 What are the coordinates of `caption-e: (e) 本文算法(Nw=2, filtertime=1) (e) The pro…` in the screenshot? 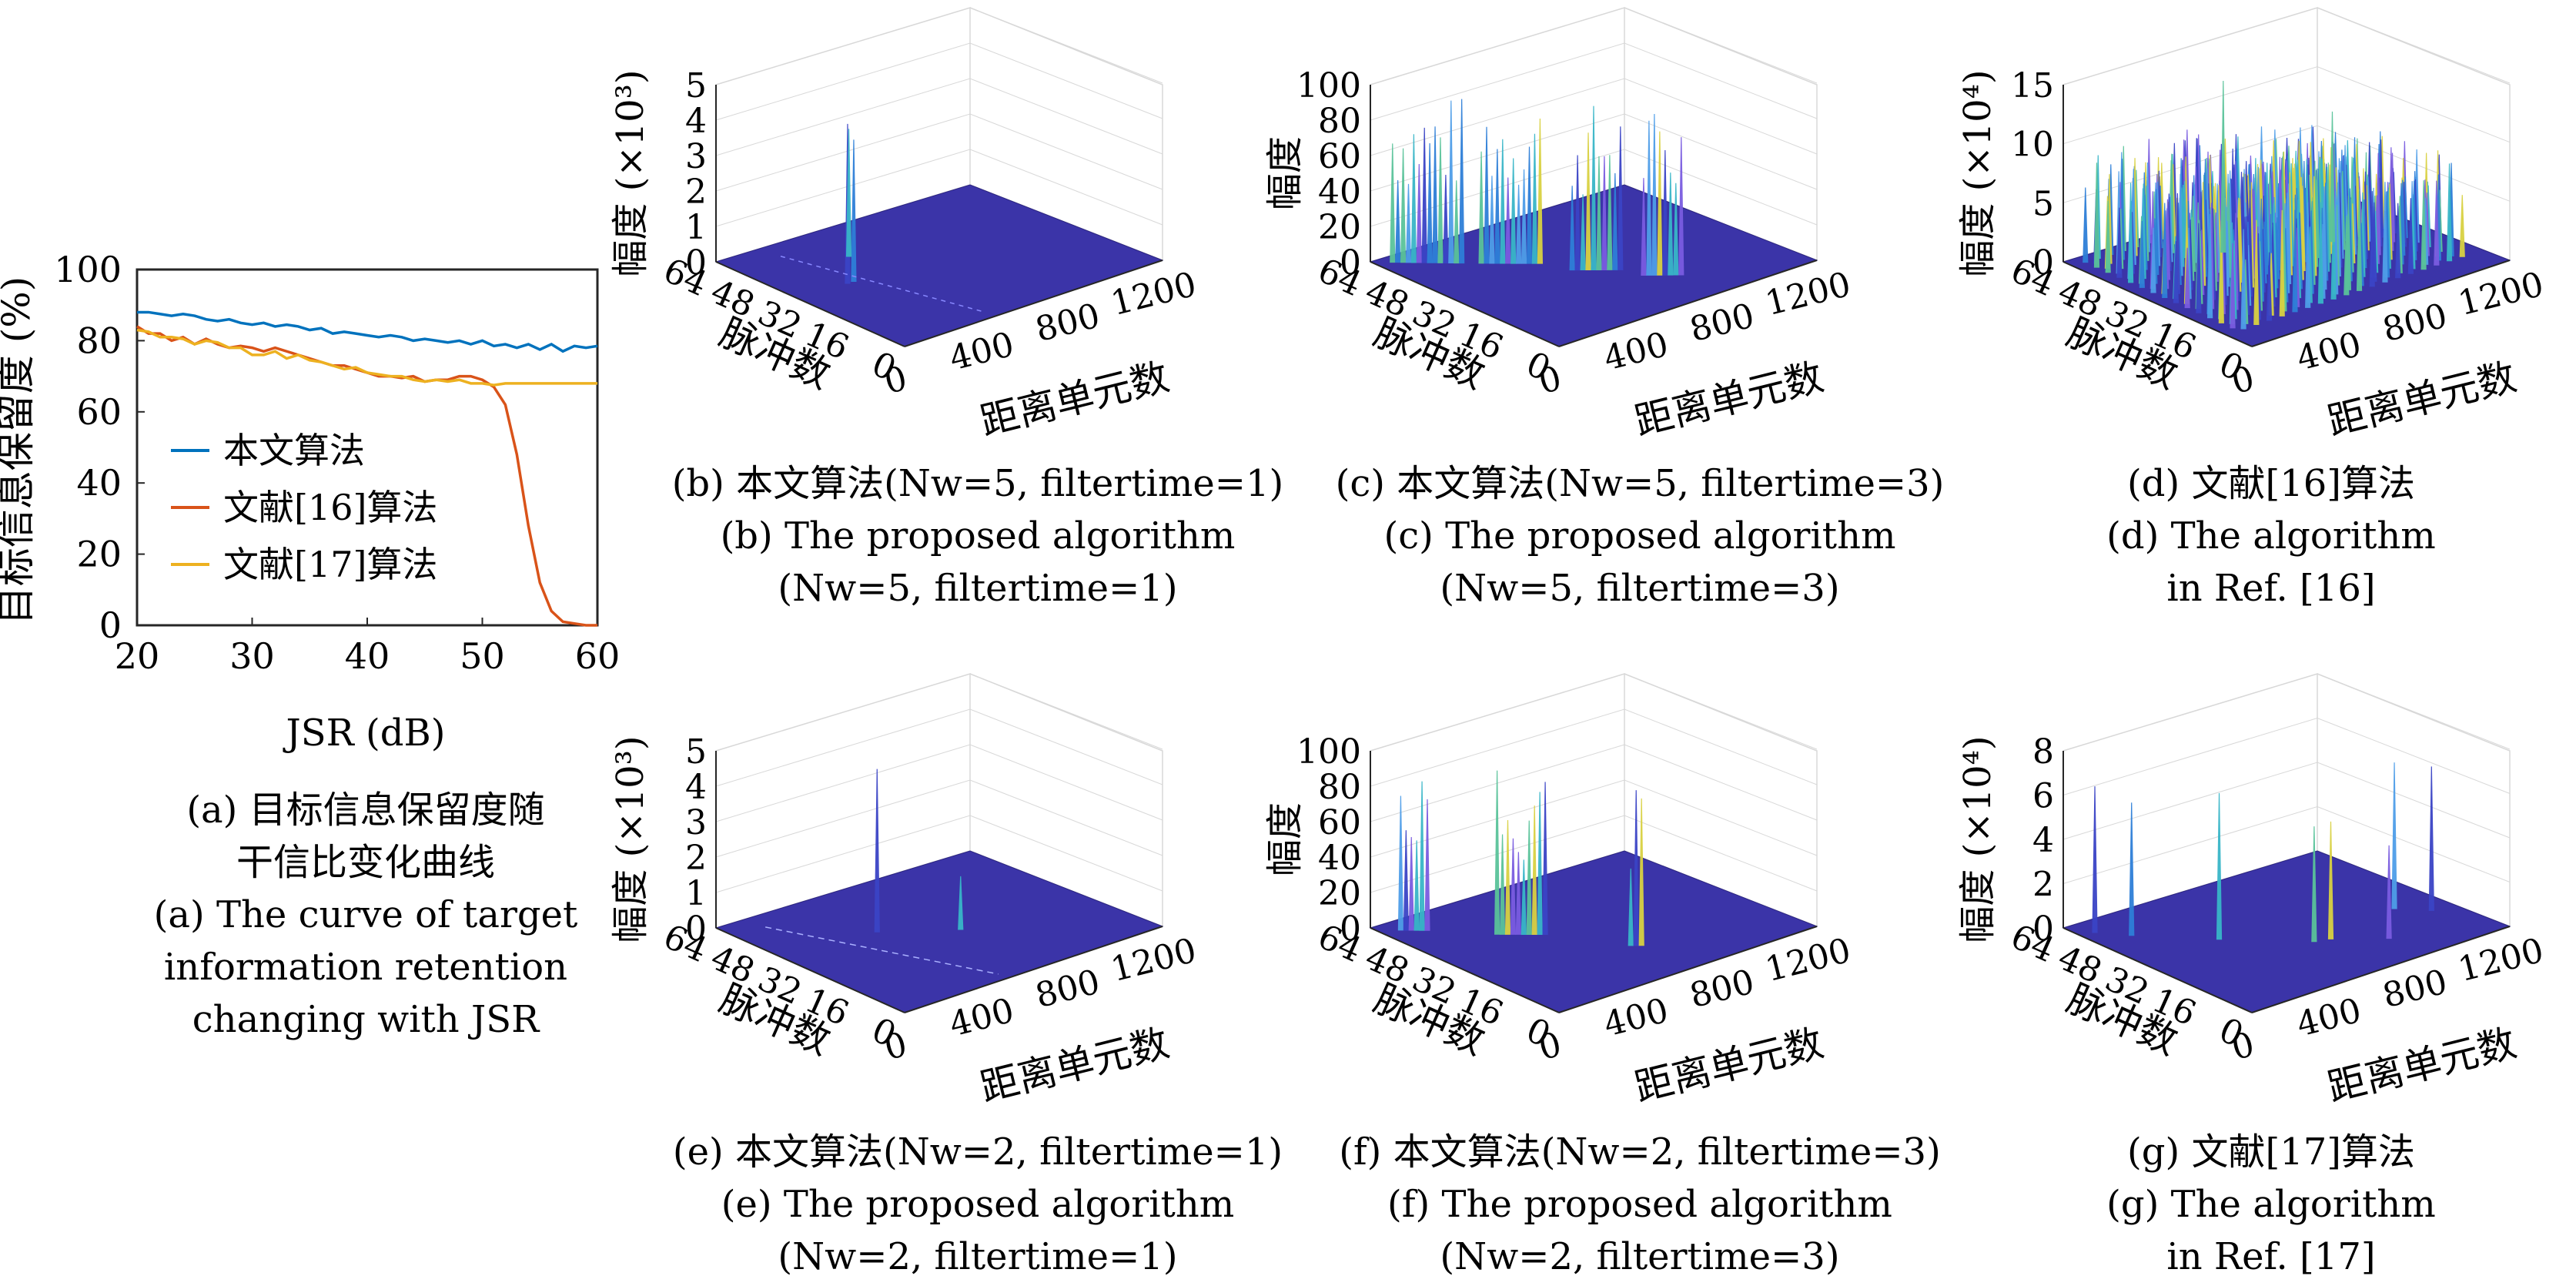 It's located at (977, 1204).